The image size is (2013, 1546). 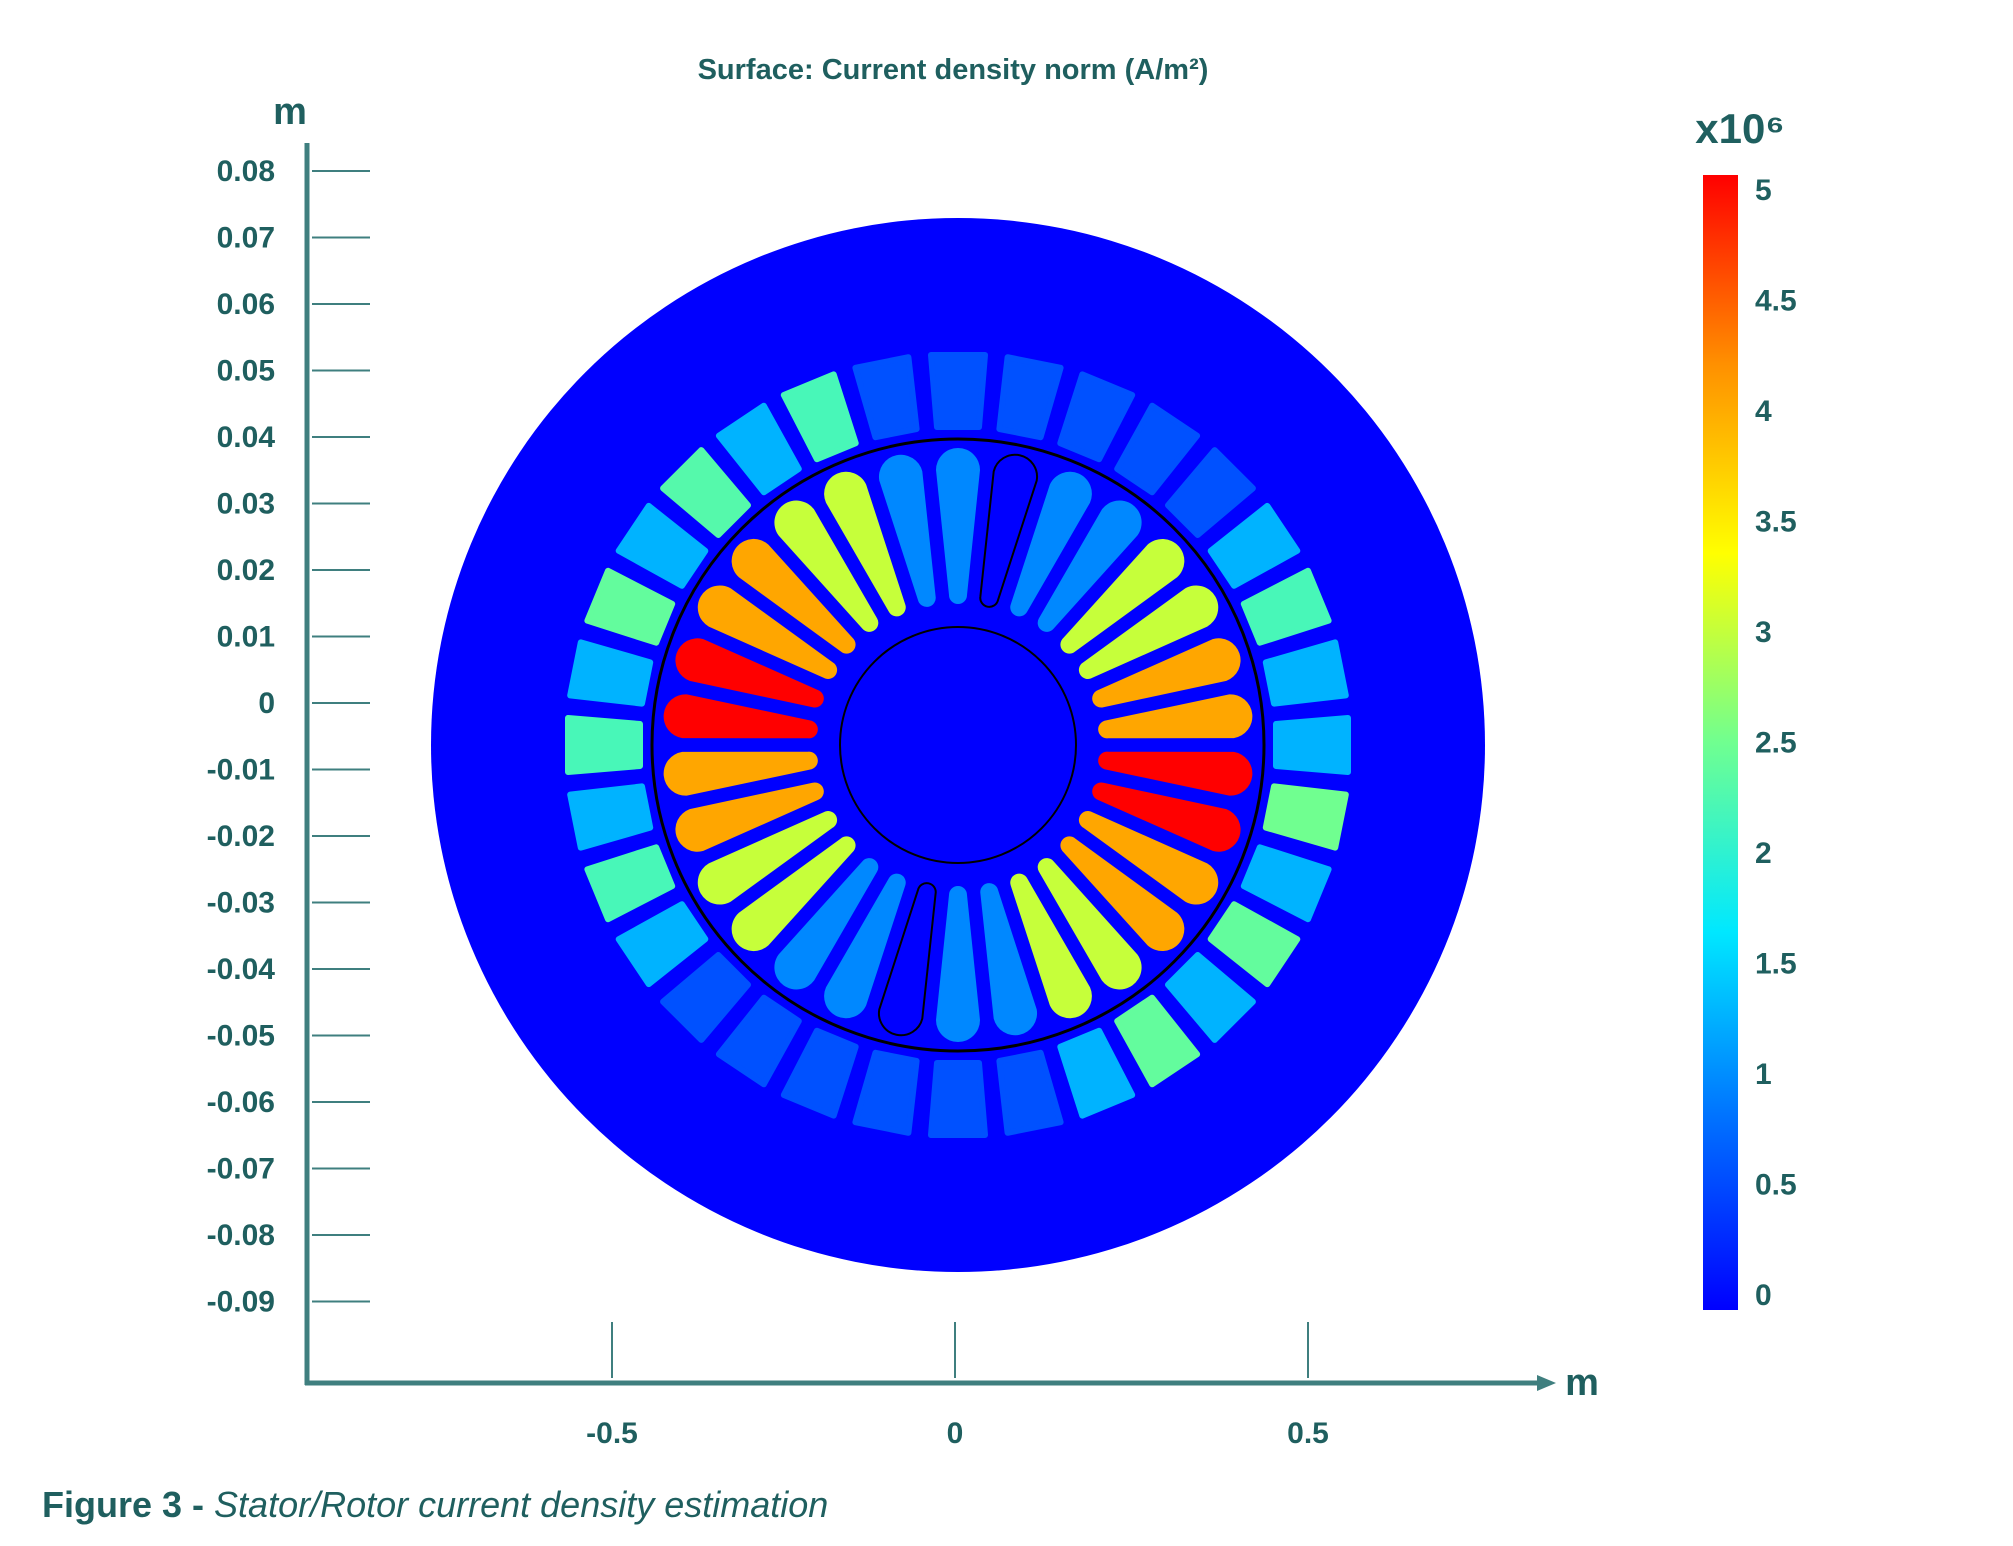 What do you see at coordinates (246, 171) in the screenshot?
I see `y-tick-label: 0.08` at bounding box center [246, 171].